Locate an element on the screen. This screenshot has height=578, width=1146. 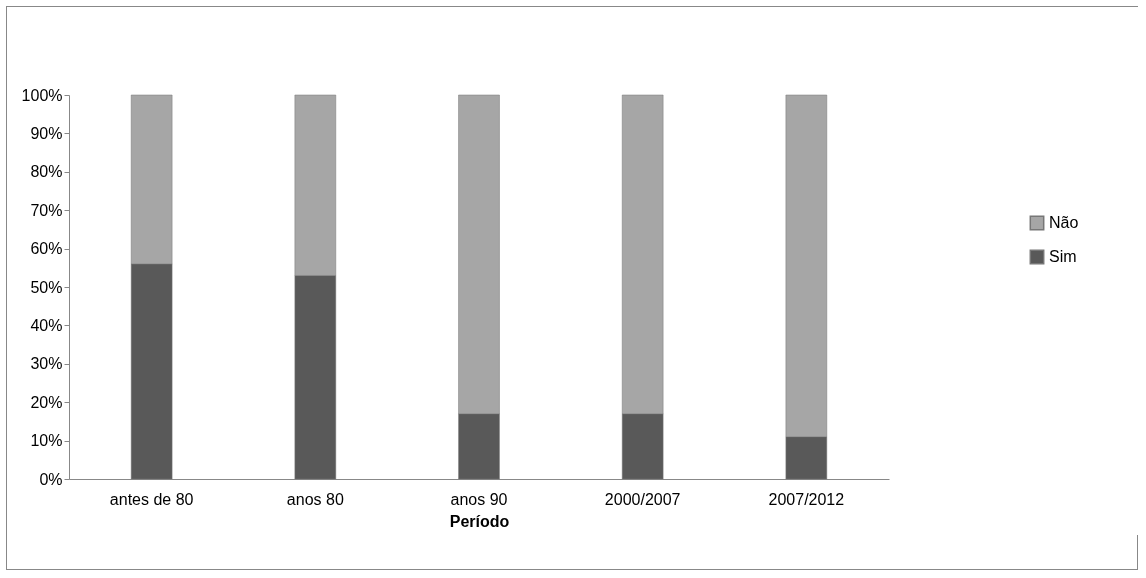
legend-label: Não is located at coordinates (1064, 222).